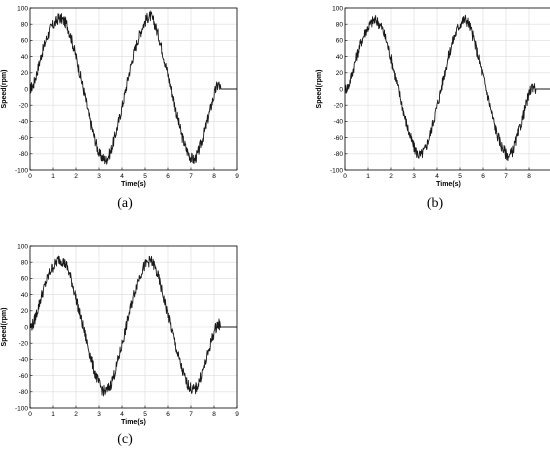 The image size is (550, 452). I want to click on caption-a: (a), so click(125, 203).